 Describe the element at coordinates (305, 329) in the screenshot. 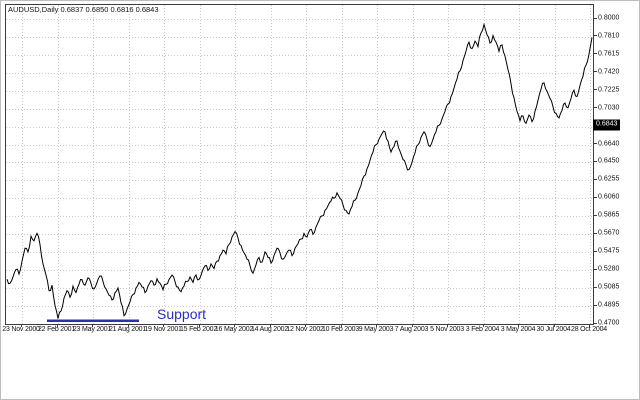

I see `time-axis-label: 12 Nov 2002` at that location.